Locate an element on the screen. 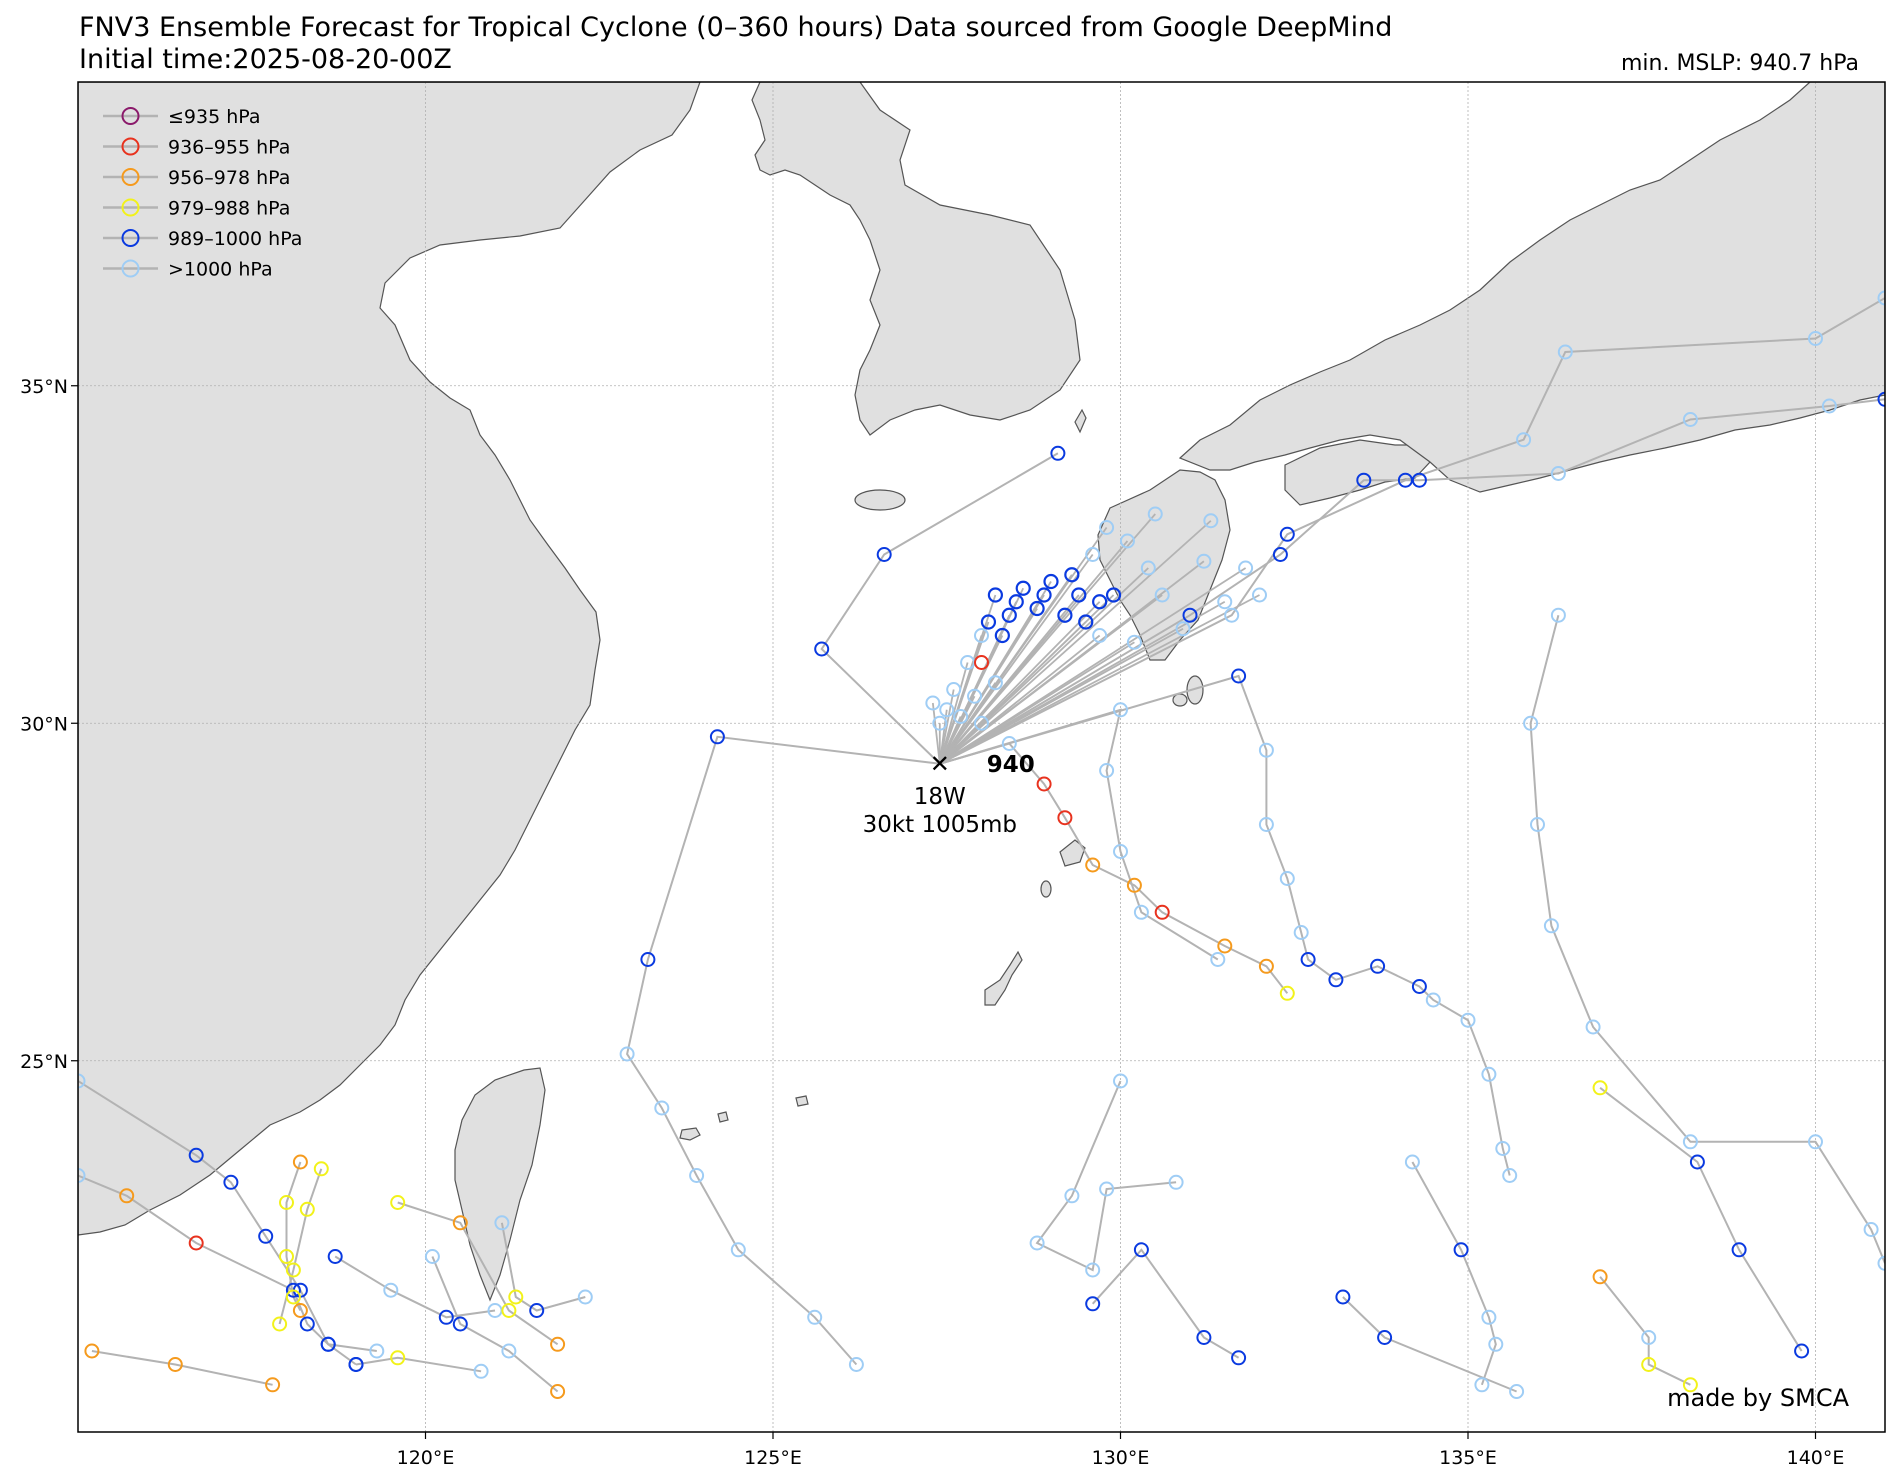  land-ishigaki is located at coordinates (690, 1134).